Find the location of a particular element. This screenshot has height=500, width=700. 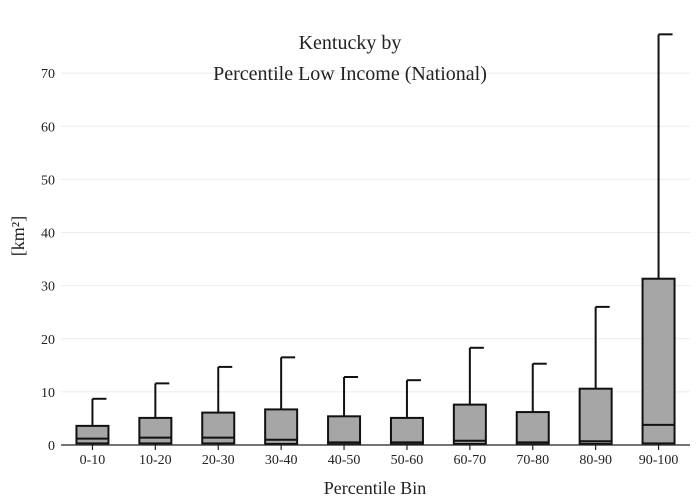

x-tick-label: 0-10 is located at coordinates (93, 460).